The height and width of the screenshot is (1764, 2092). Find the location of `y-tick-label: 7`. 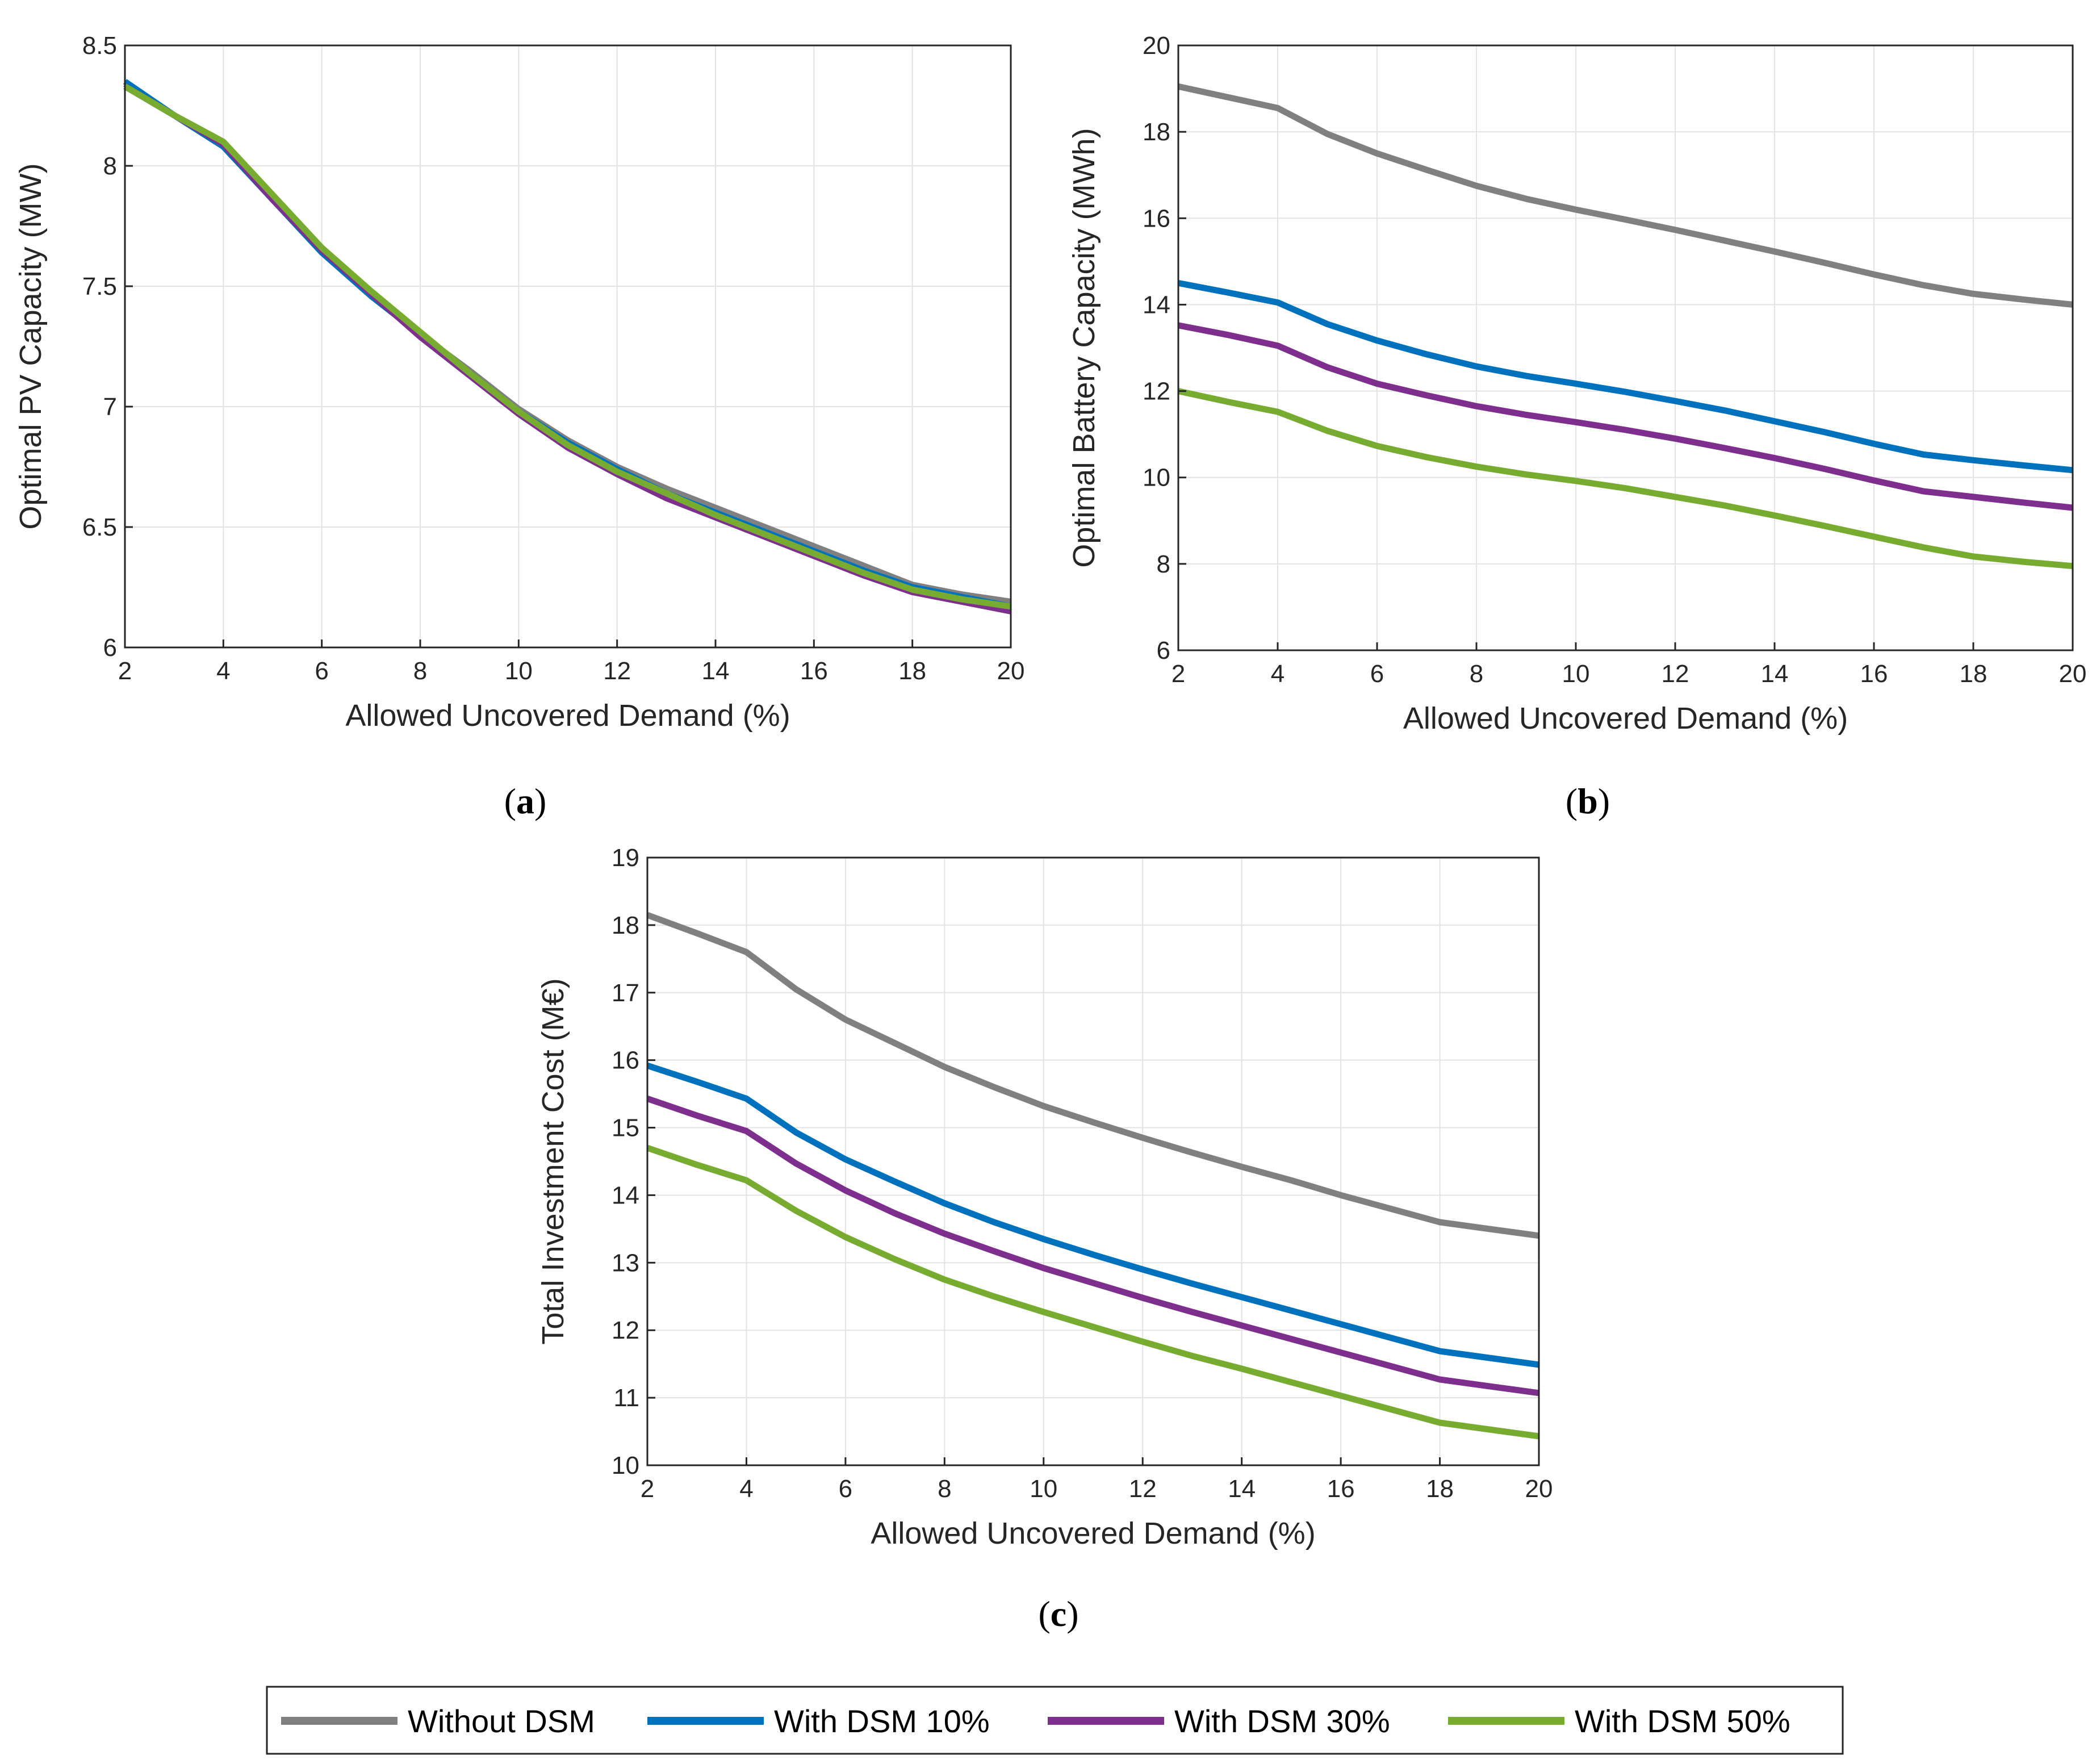

y-tick-label: 7 is located at coordinates (110, 407).